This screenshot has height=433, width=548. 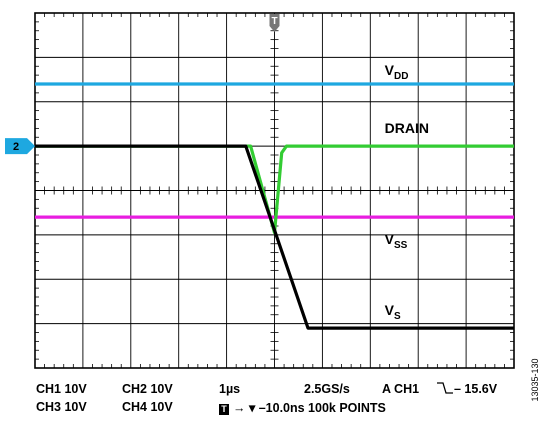 What do you see at coordinates (407, 192) in the screenshot?
I see `trace-labels: VDD DRAIN VSS VS` at bounding box center [407, 192].